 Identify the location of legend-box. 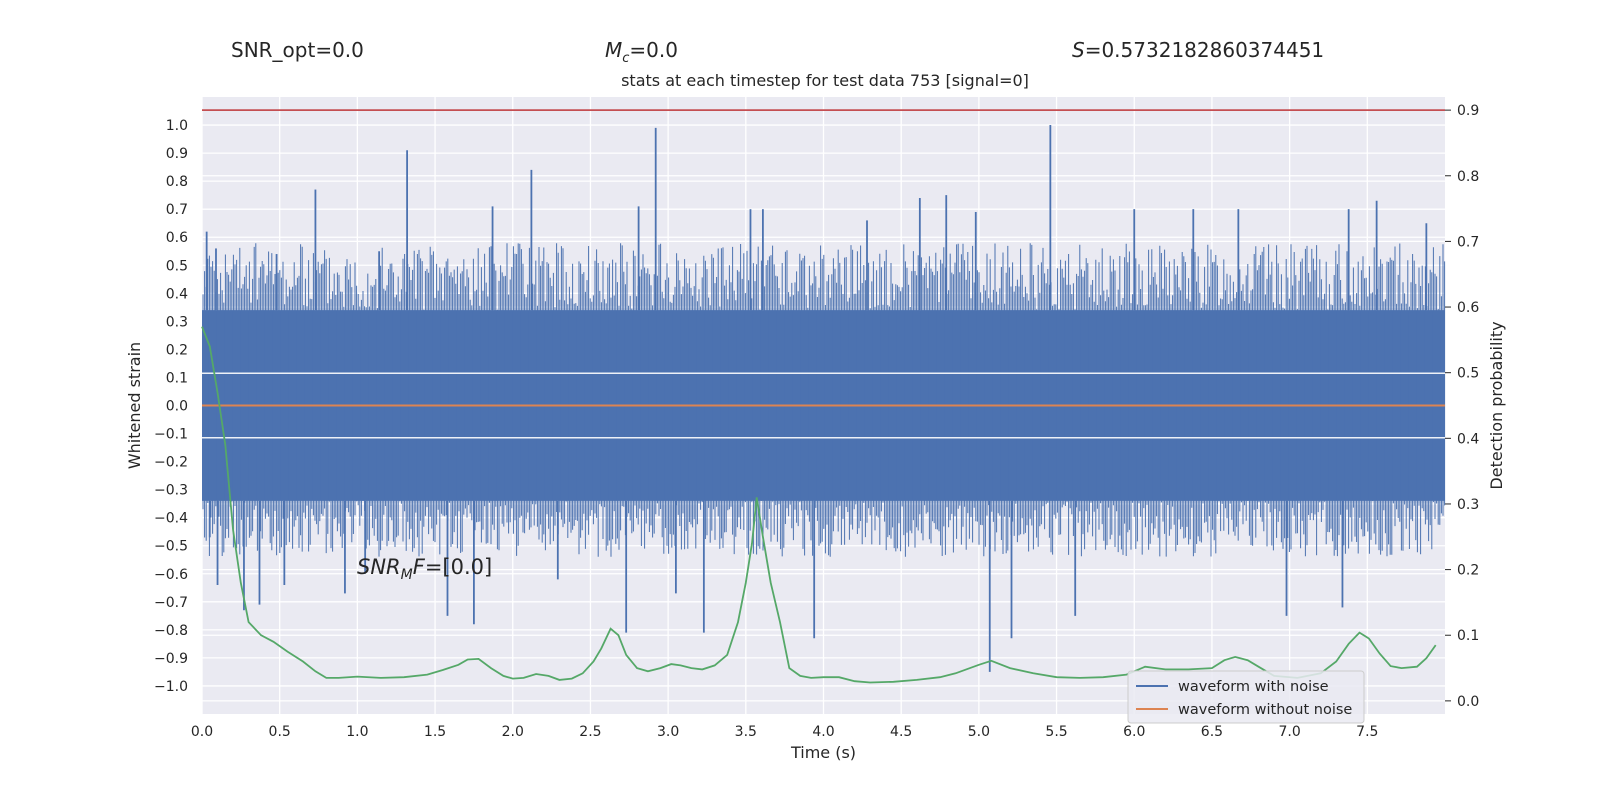
(1246, 697).